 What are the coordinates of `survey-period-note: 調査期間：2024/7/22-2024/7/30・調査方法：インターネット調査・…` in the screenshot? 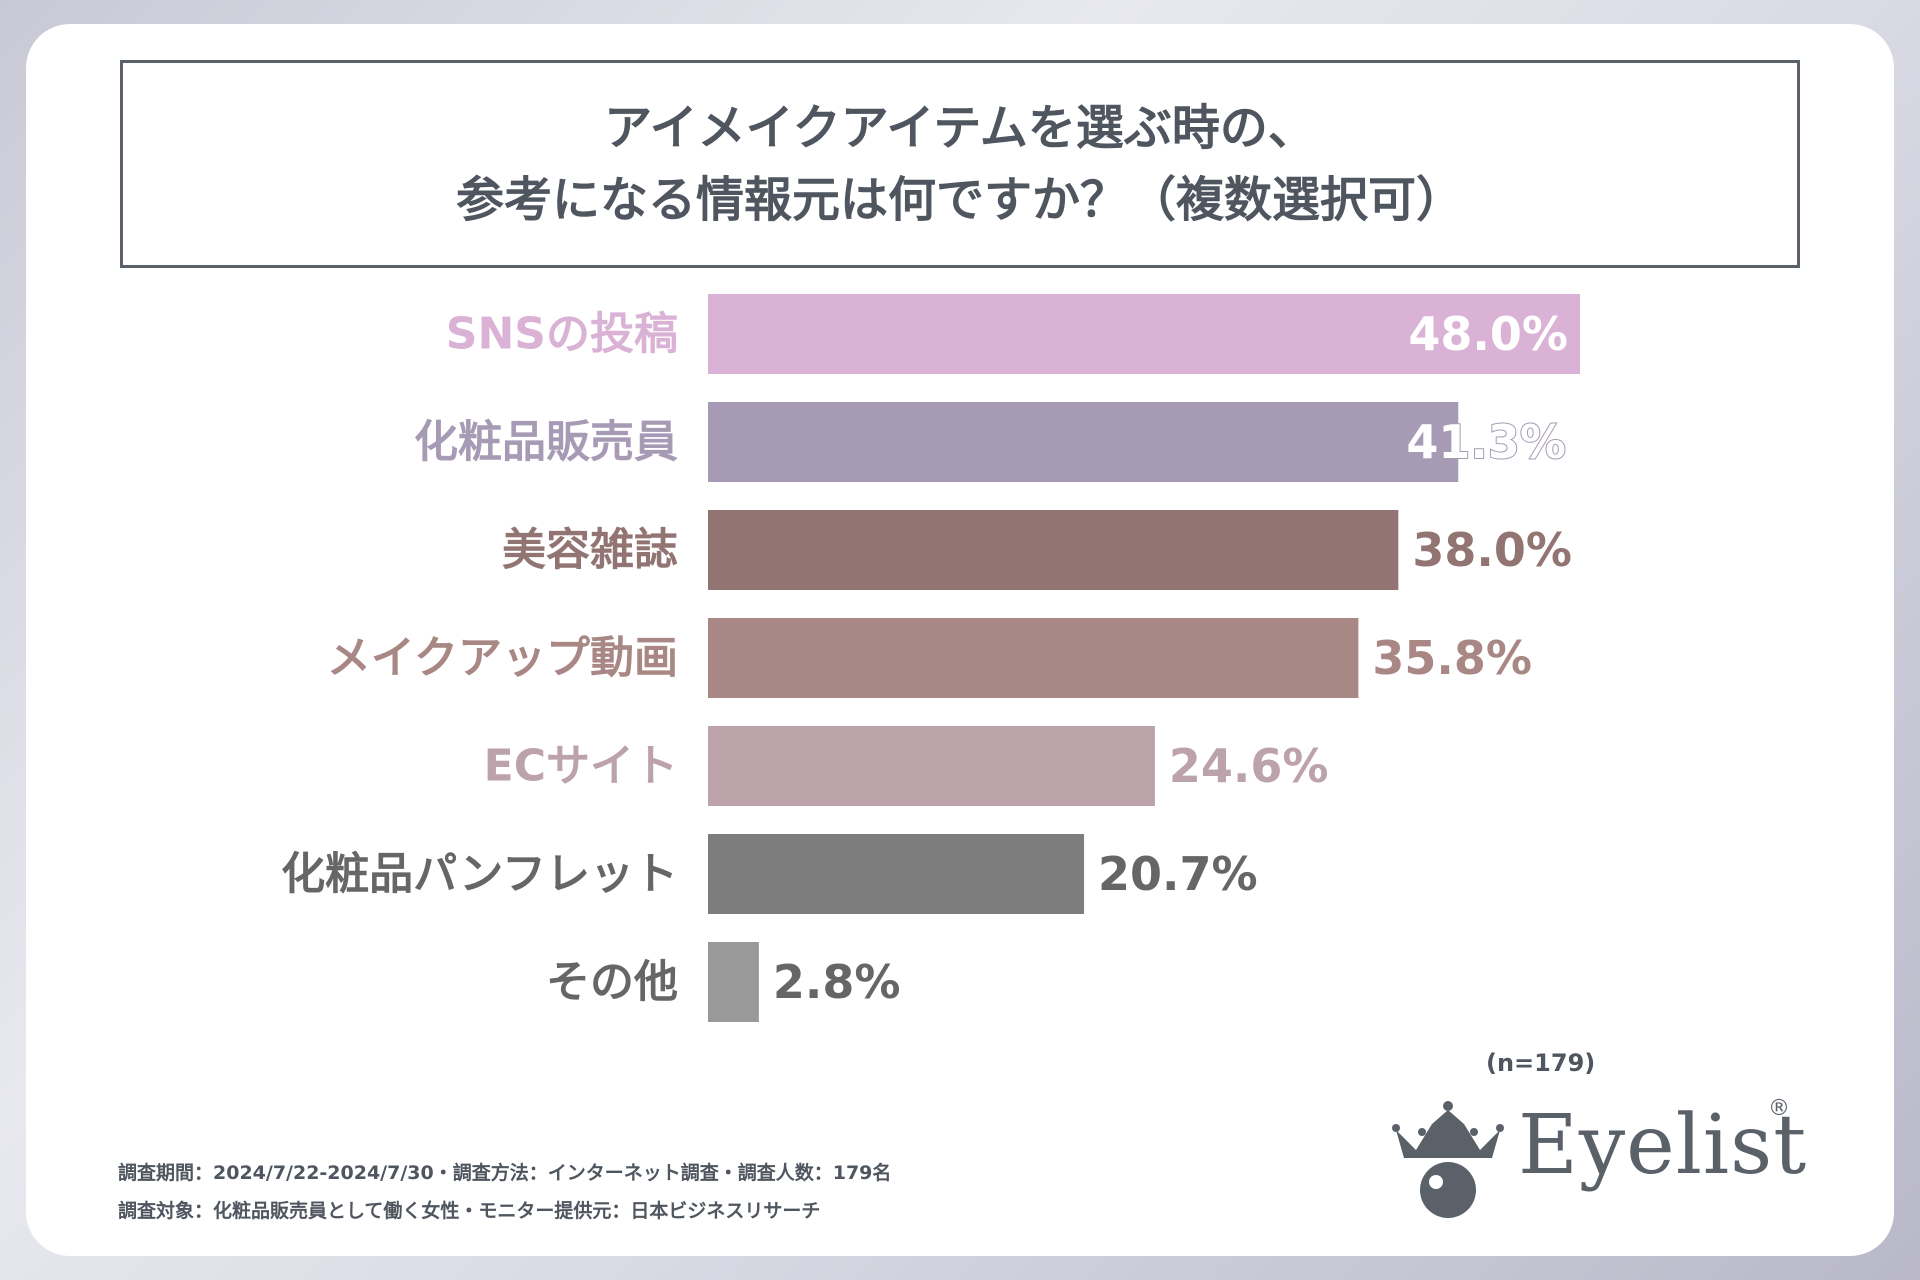 It's located at (505, 1173).